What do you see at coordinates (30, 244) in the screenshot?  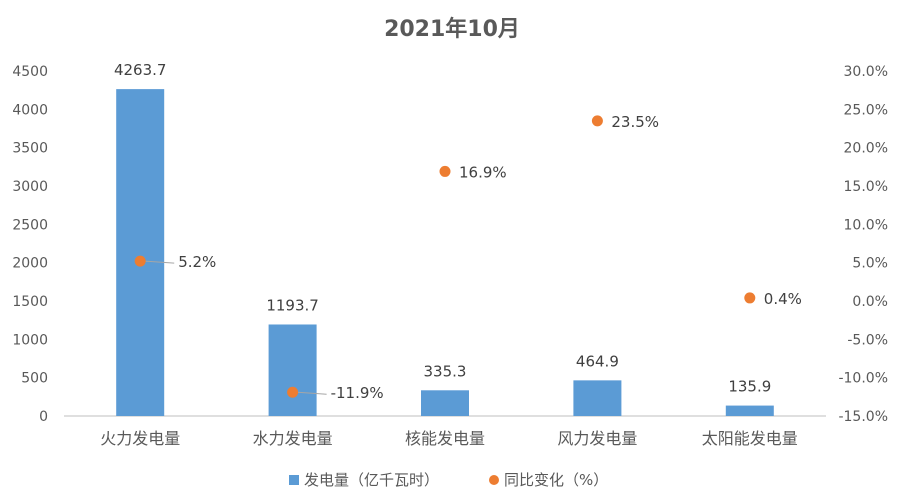 I see `left-axis: 0 500 1000 1500 2000 2500 3000 3500 4000 4500` at bounding box center [30, 244].